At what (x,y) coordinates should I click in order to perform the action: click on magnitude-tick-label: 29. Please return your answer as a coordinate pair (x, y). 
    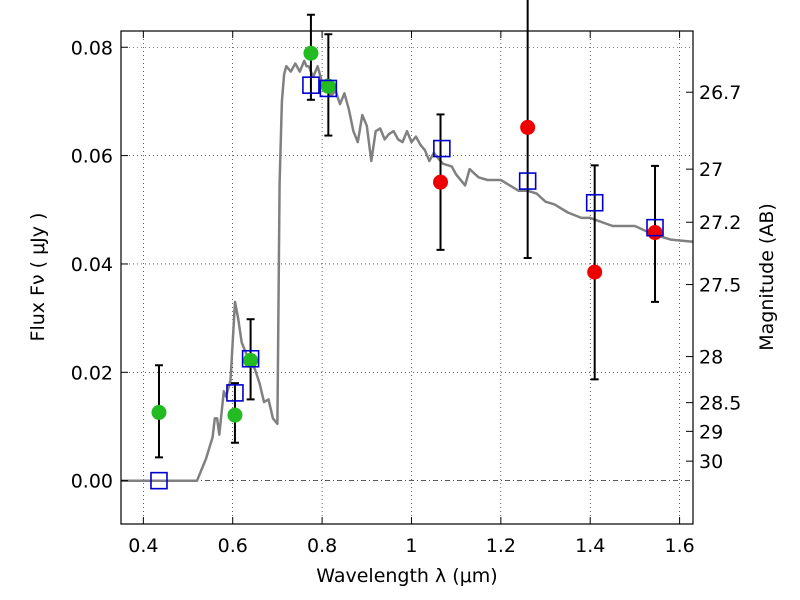
    Looking at the image, I should click on (711, 432).